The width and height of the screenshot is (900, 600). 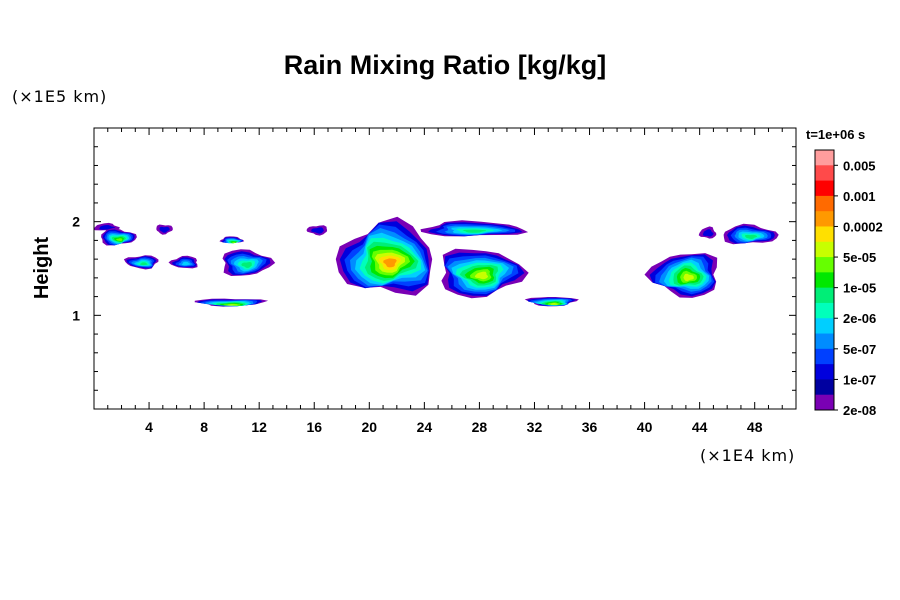 What do you see at coordinates (859, 288) in the screenshot?
I see `colorbar-label: 1e-05` at bounding box center [859, 288].